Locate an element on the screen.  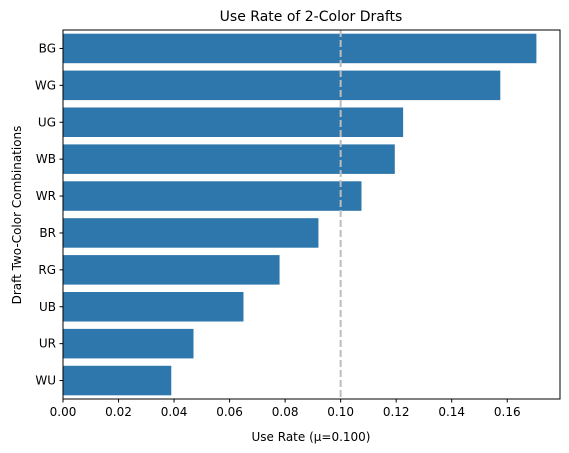
bar-br is located at coordinates (191, 233).